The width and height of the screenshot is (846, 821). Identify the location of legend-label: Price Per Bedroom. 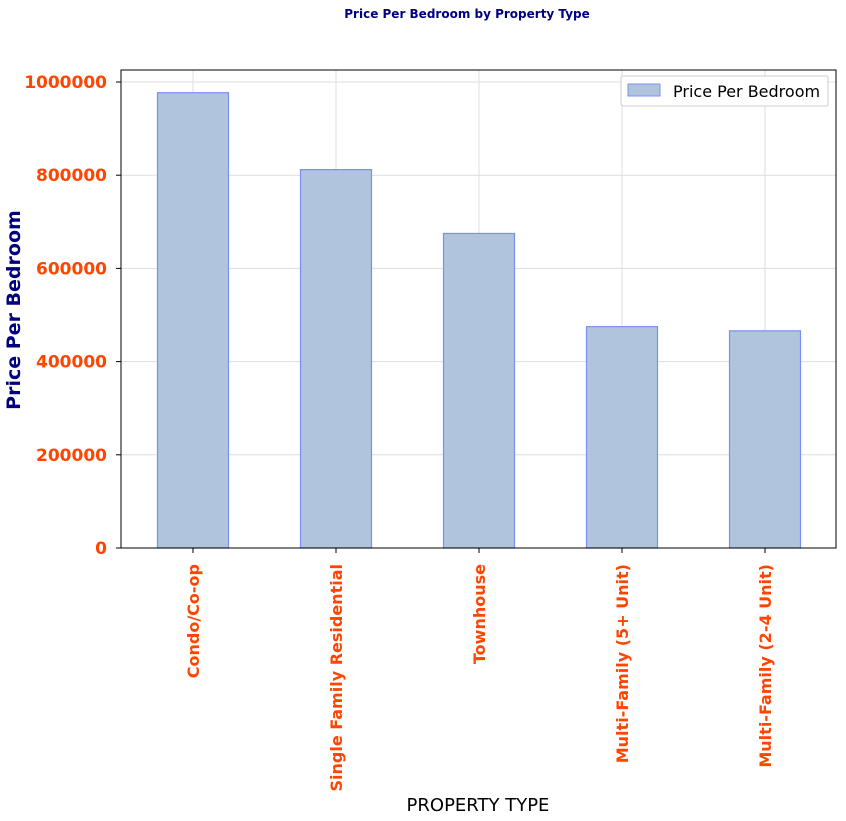
(746, 91).